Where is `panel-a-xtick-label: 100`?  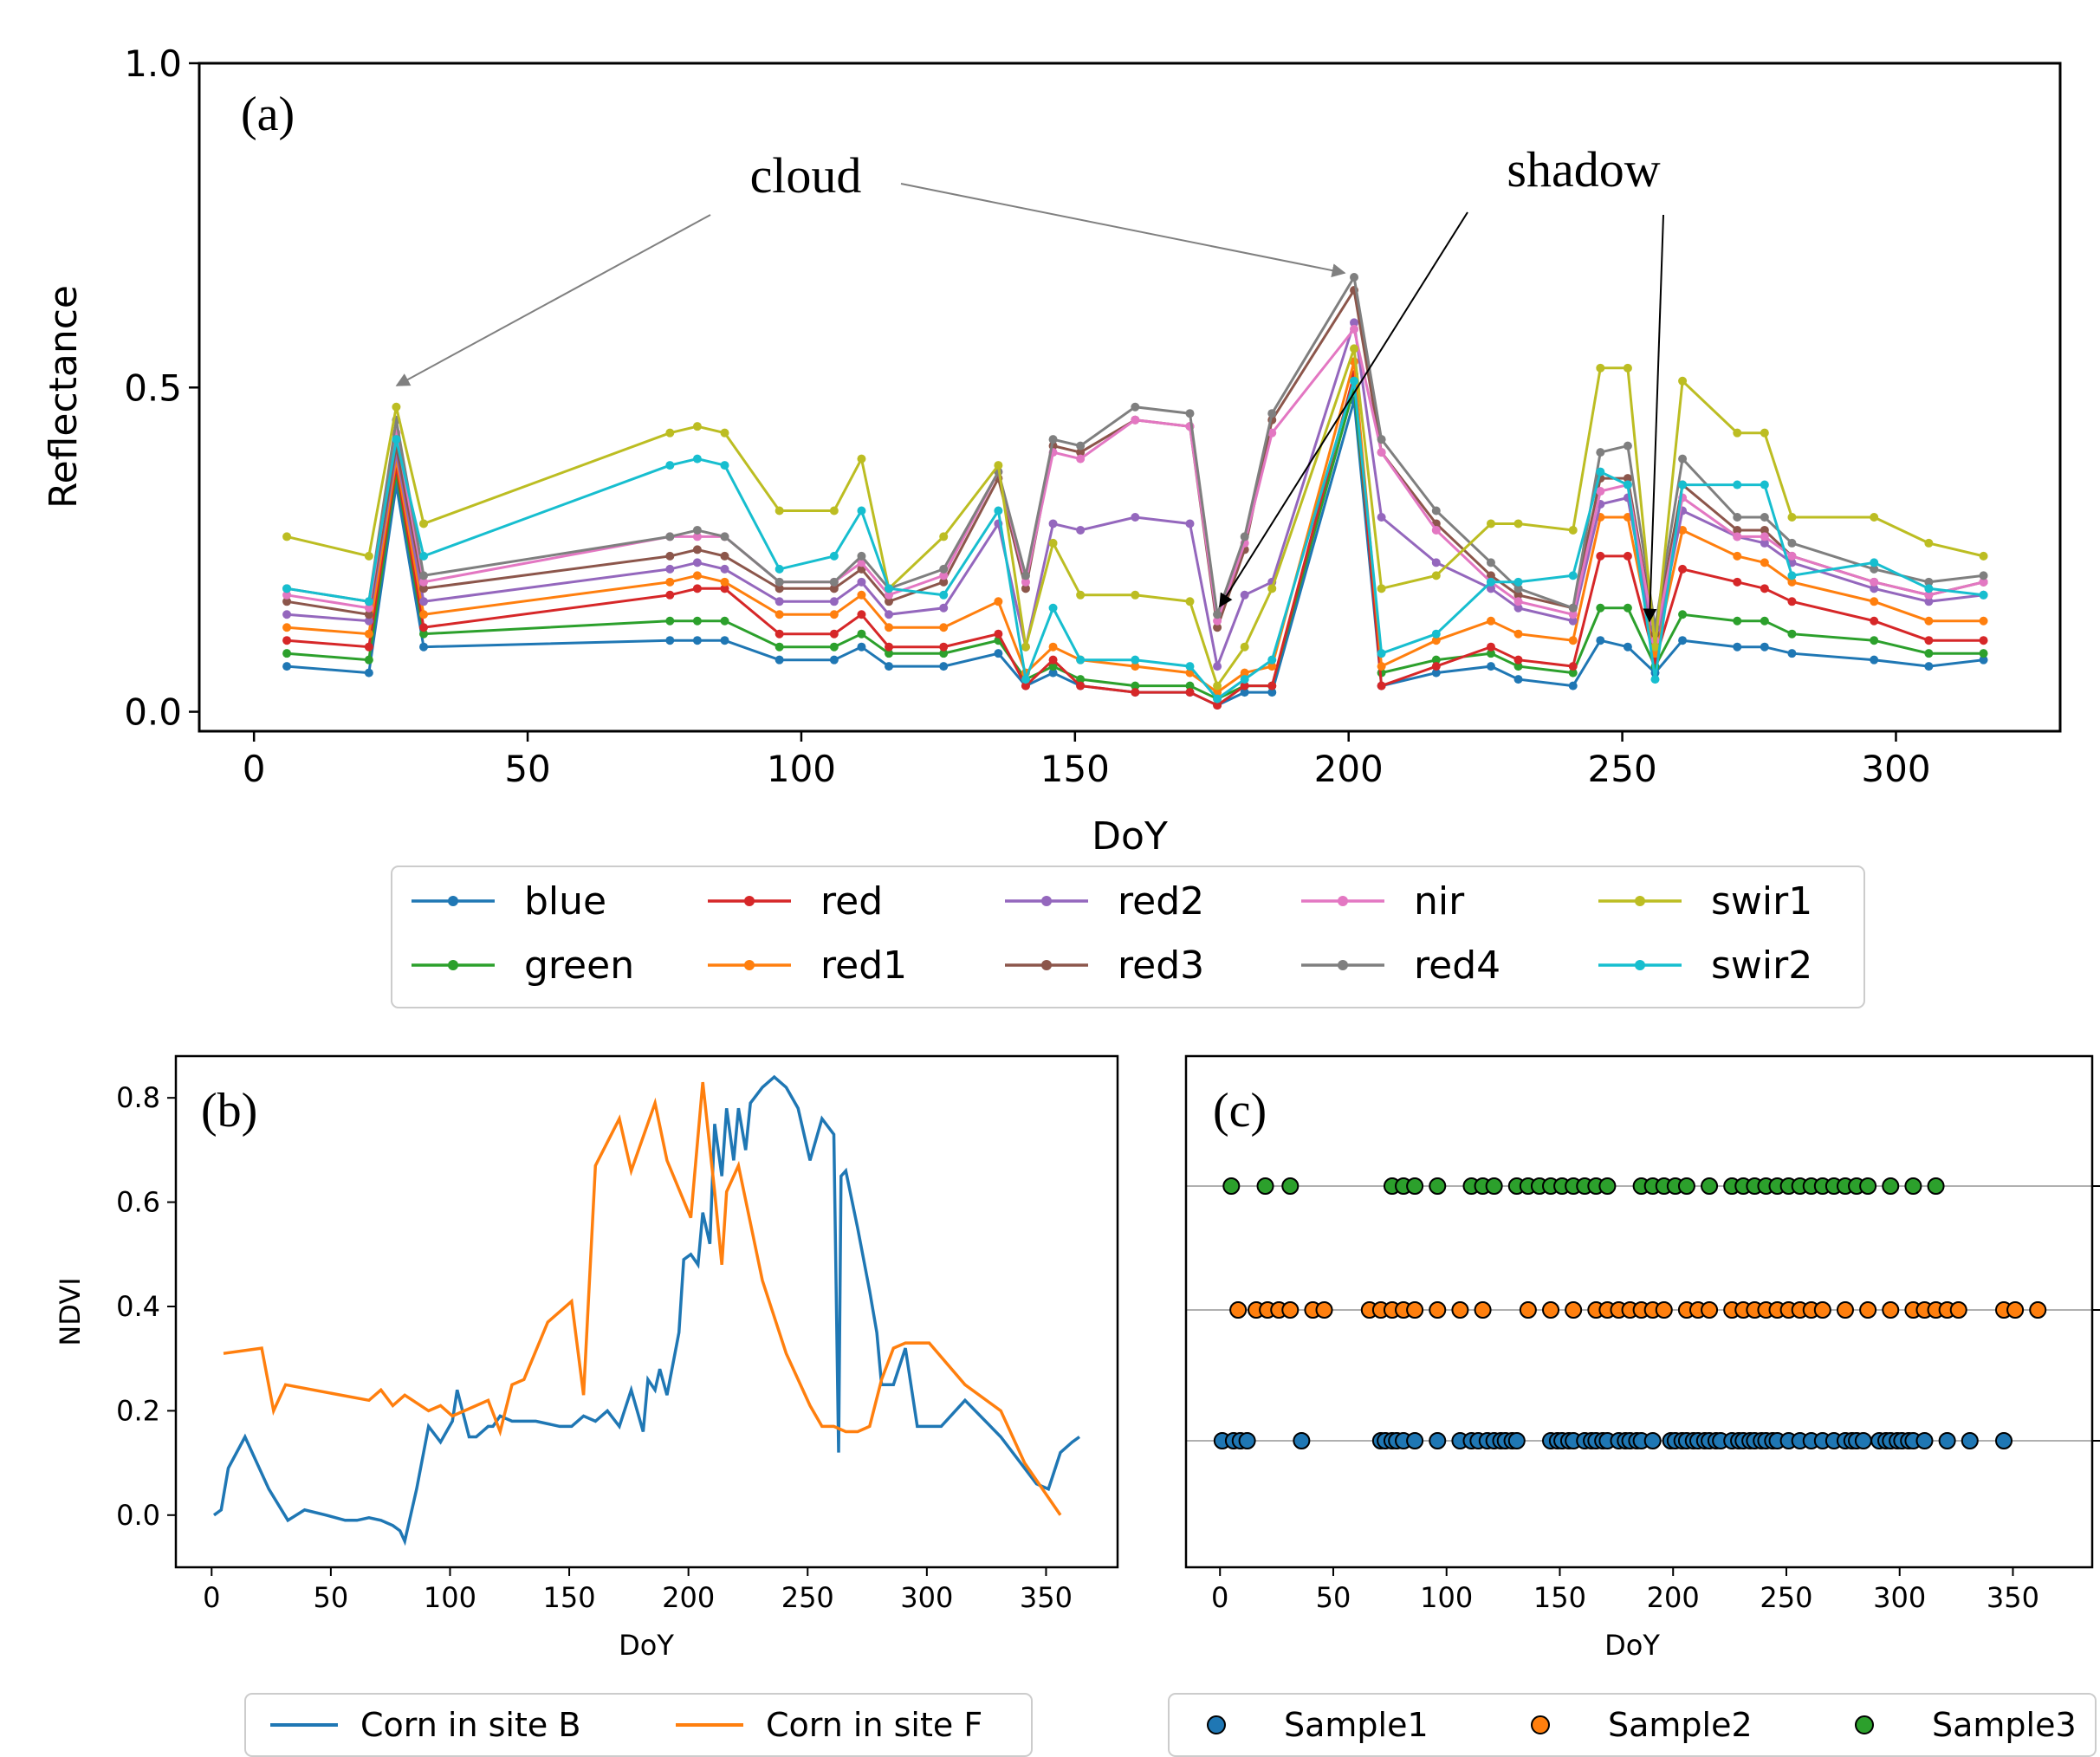 panel-a-xtick-label: 100 is located at coordinates (802, 769).